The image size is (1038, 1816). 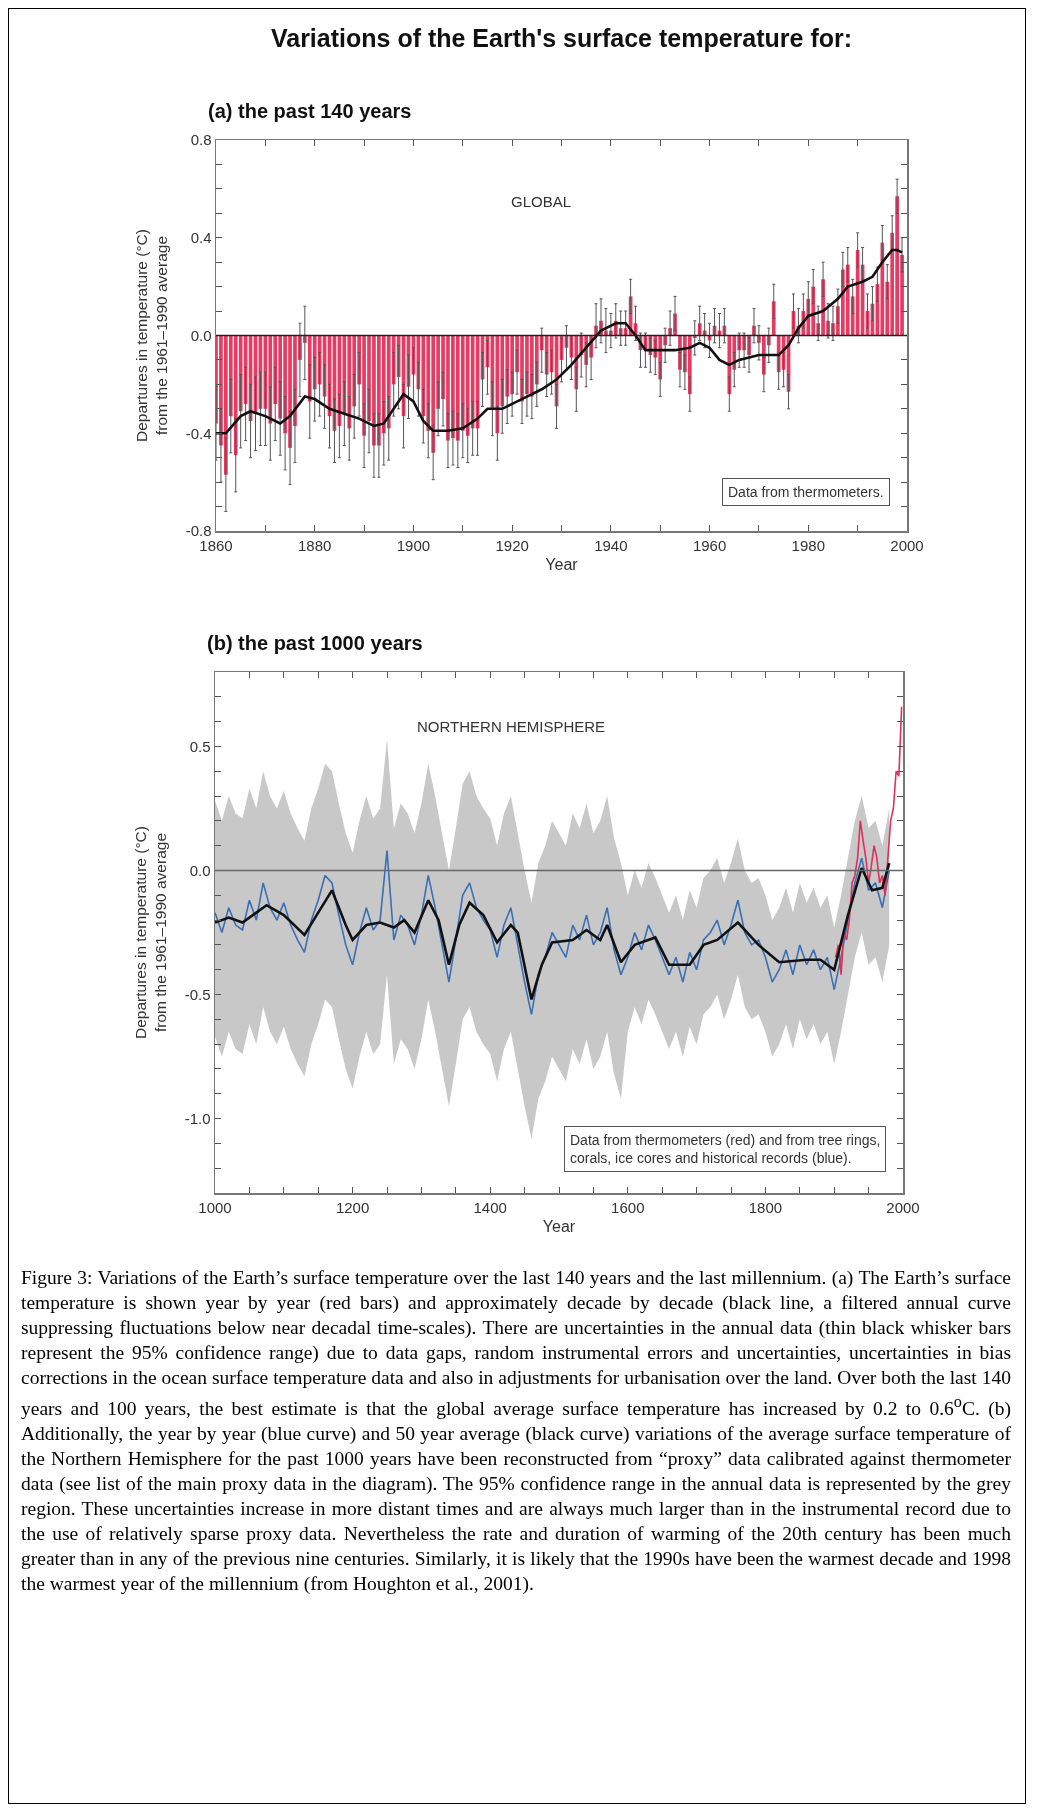 What do you see at coordinates (806, 492) in the screenshot?
I see `annotation: Data from thermometers.` at bounding box center [806, 492].